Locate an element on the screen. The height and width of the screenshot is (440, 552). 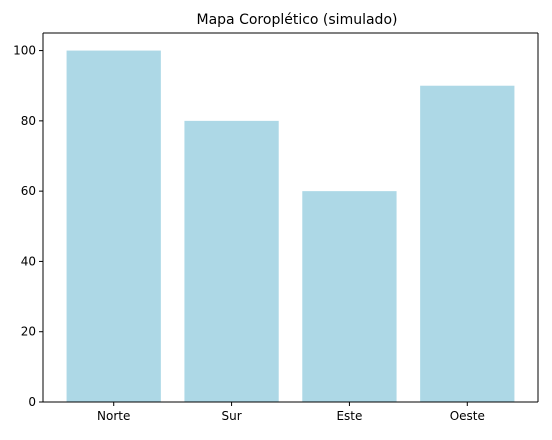
bar-este is located at coordinates (349, 296).